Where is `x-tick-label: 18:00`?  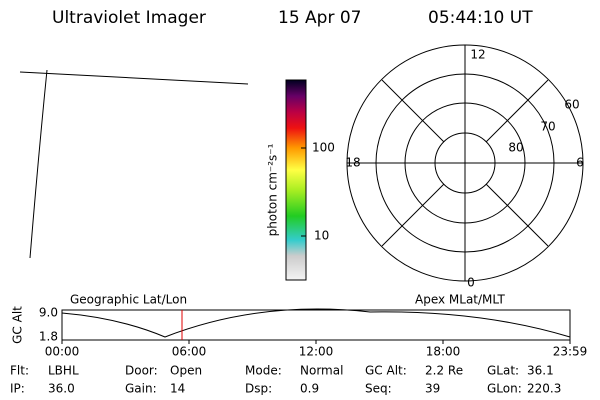
x-tick-label: 18:00 is located at coordinates (443, 352).